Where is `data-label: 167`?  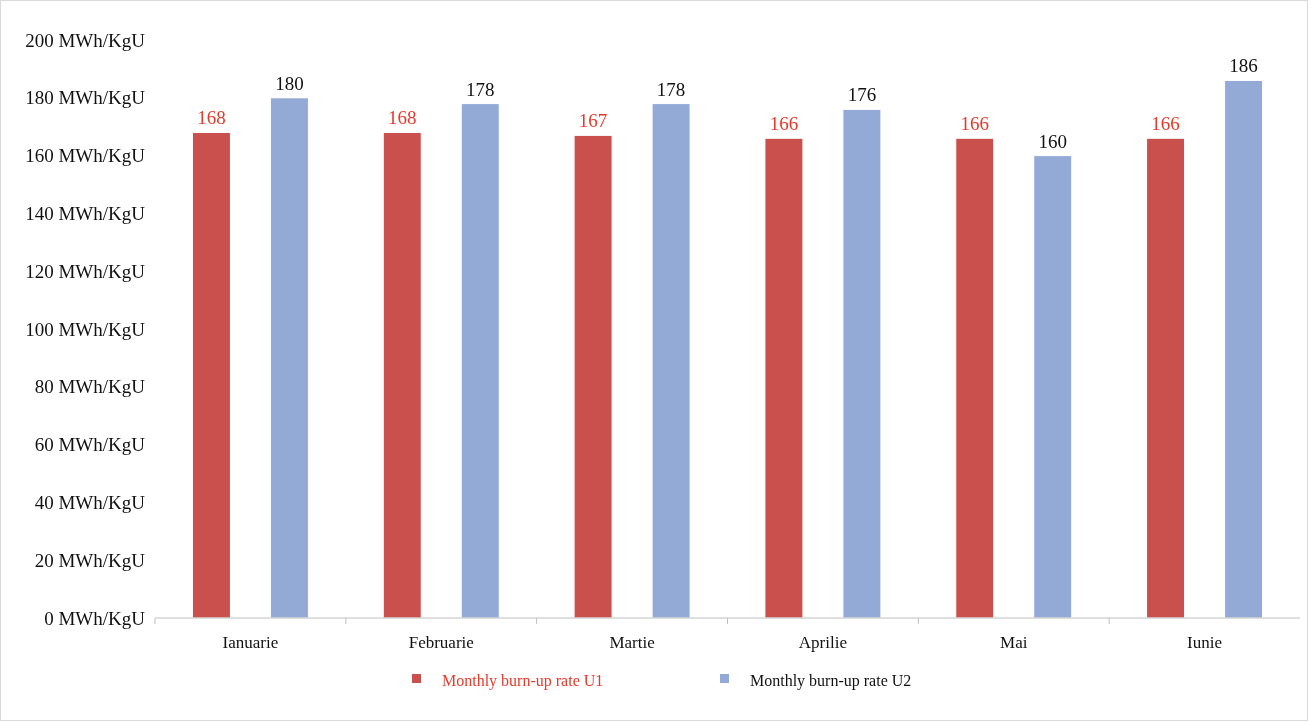
data-label: 167 is located at coordinates (593, 121).